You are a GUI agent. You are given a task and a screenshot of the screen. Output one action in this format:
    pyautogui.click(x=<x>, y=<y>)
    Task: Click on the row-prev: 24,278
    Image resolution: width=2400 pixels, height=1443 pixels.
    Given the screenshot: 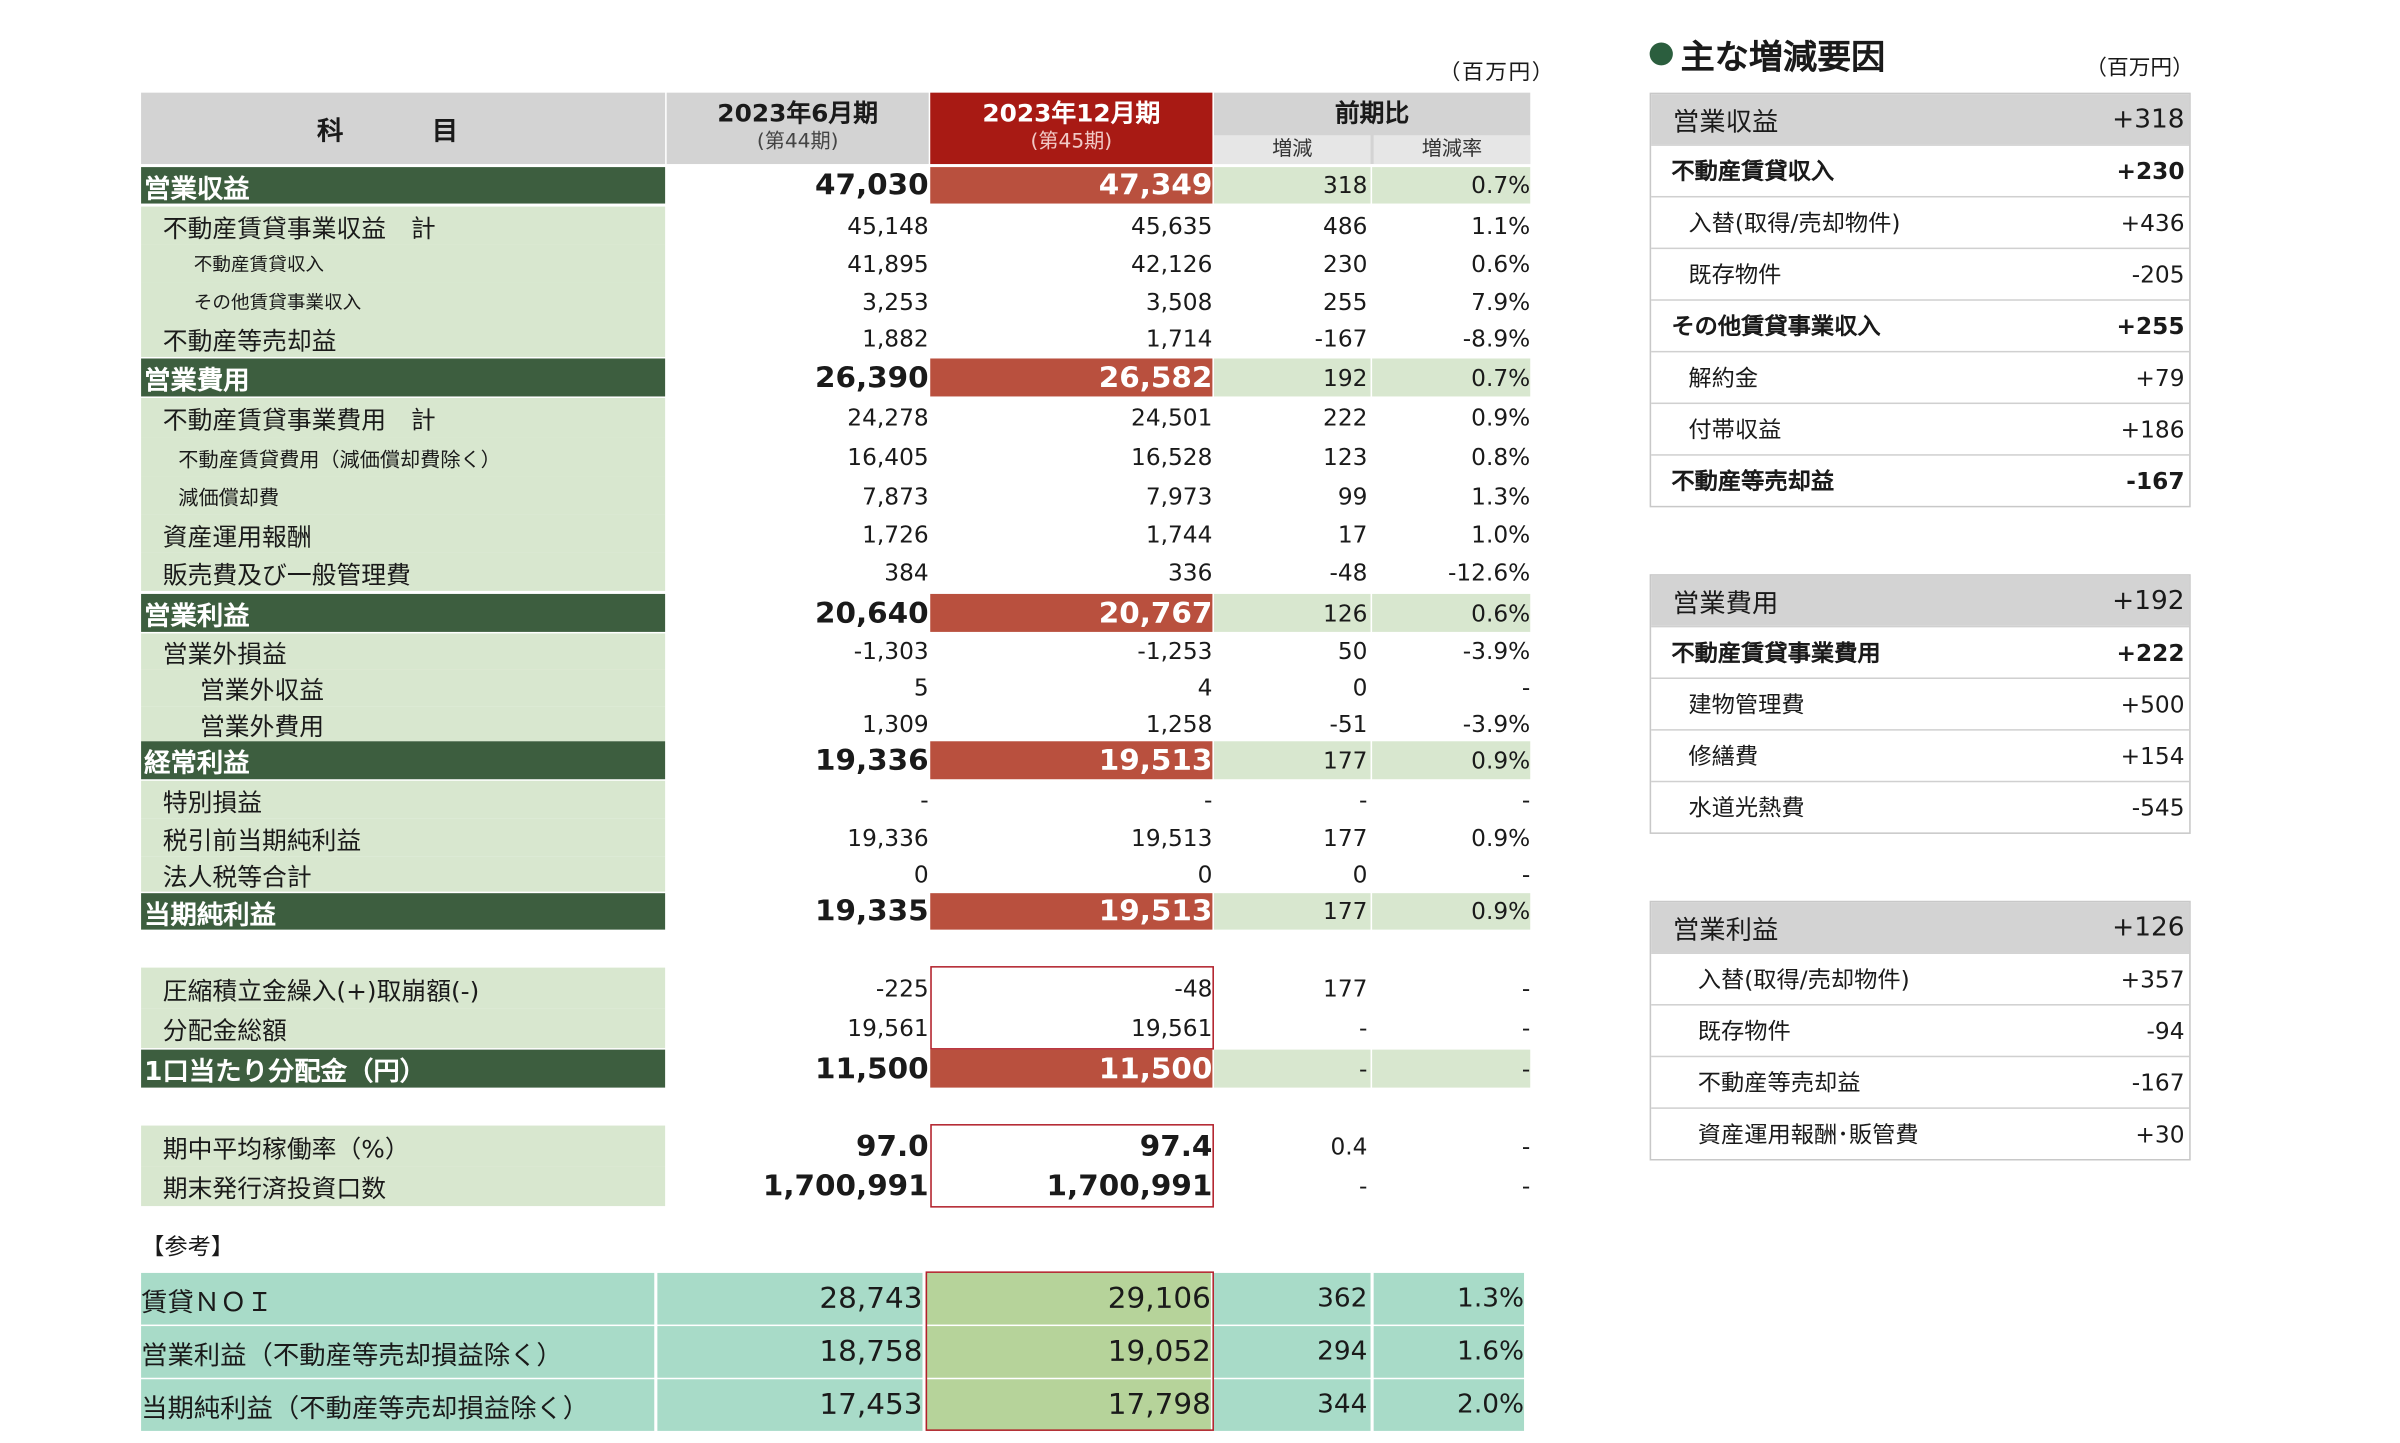 What is the action you would take?
    pyautogui.click(x=888, y=418)
    